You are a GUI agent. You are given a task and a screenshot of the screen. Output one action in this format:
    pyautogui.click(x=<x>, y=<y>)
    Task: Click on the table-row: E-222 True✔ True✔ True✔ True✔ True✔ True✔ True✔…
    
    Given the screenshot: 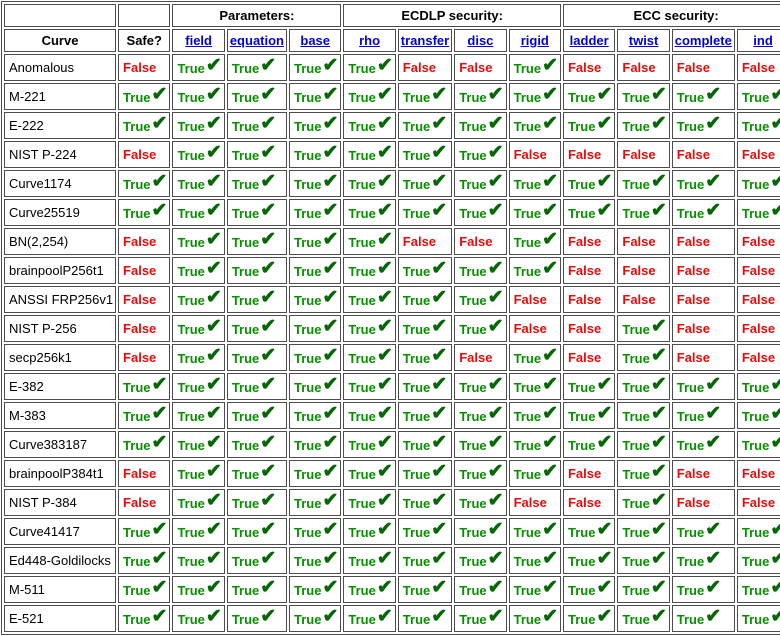 What is the action you would take?
    pyautogui.click(x=392, y=125)
    